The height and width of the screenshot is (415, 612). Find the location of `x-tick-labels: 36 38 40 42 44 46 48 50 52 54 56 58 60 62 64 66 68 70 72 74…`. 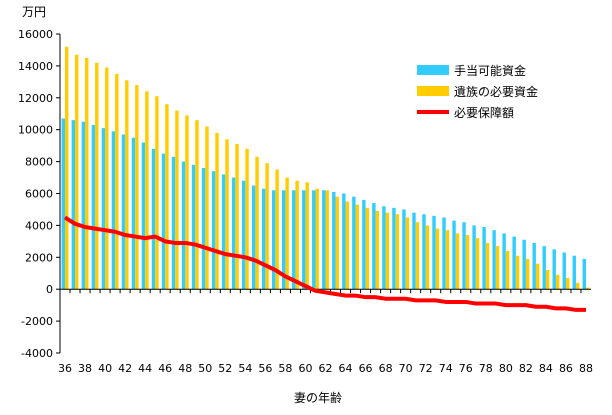

x-tick-labels: 36 38 40 42 44 46 48 50 52 54 56 58 60 62 64 66 68 70 72 74… is located at coordinates (325, 368).